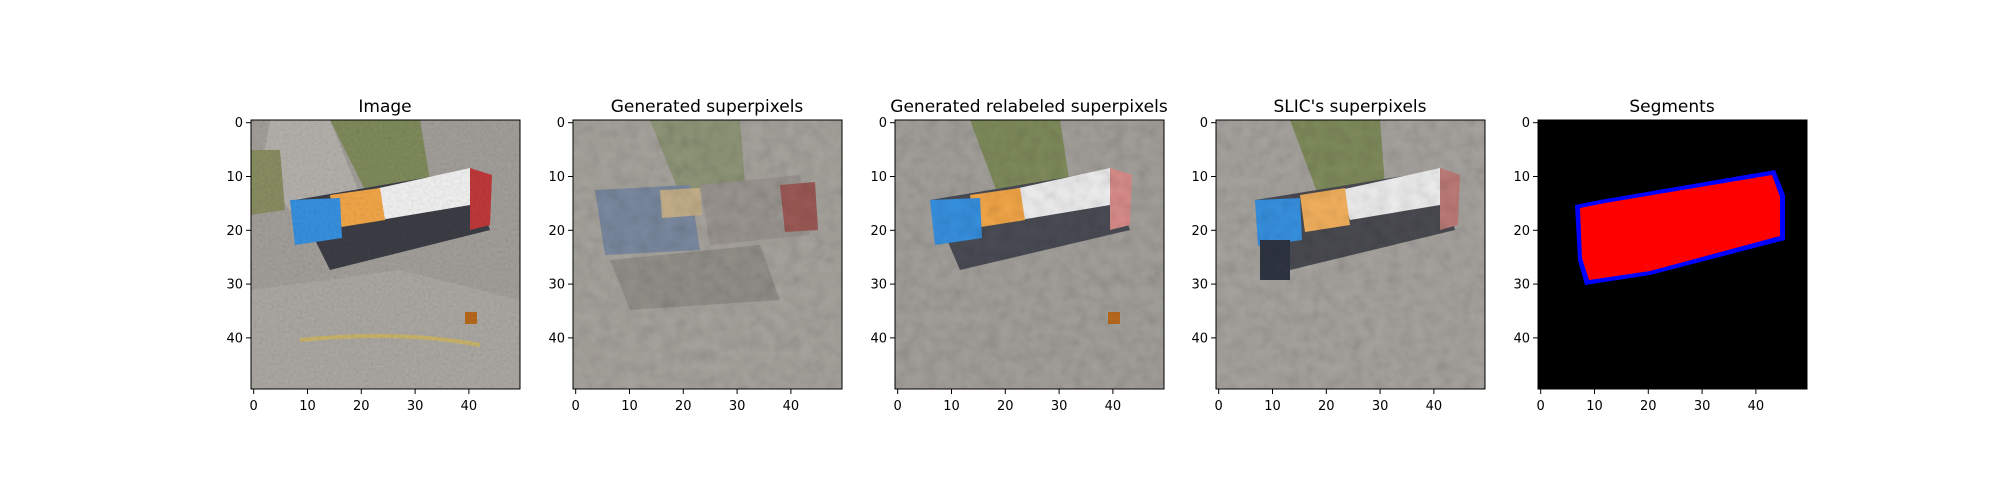  I want to click on relabeled-content, so click(1029, 254).